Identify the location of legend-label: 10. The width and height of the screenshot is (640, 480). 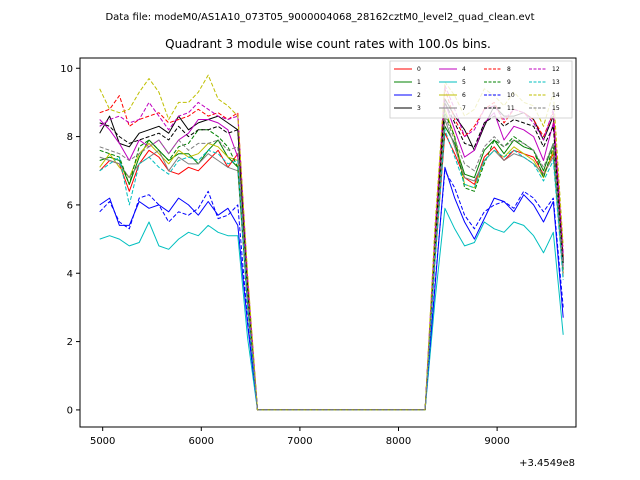
(511, 95).